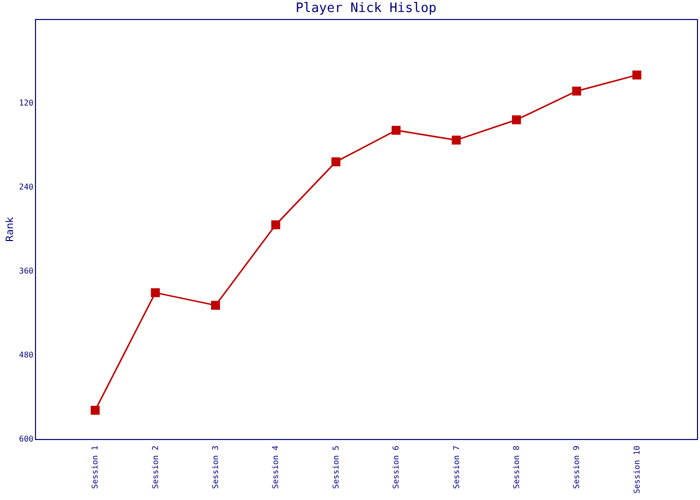  What do you see at coordinates (396, 467) in the screenshot?
I see `x-tick-label: Session 6` at bounding box center [396, 467].